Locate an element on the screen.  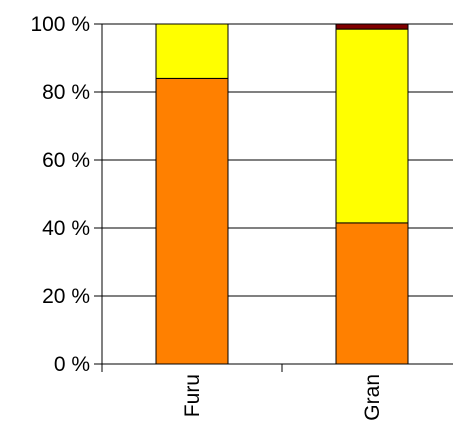
y-tick-label: 100 % is located at coordinates (60, 24).